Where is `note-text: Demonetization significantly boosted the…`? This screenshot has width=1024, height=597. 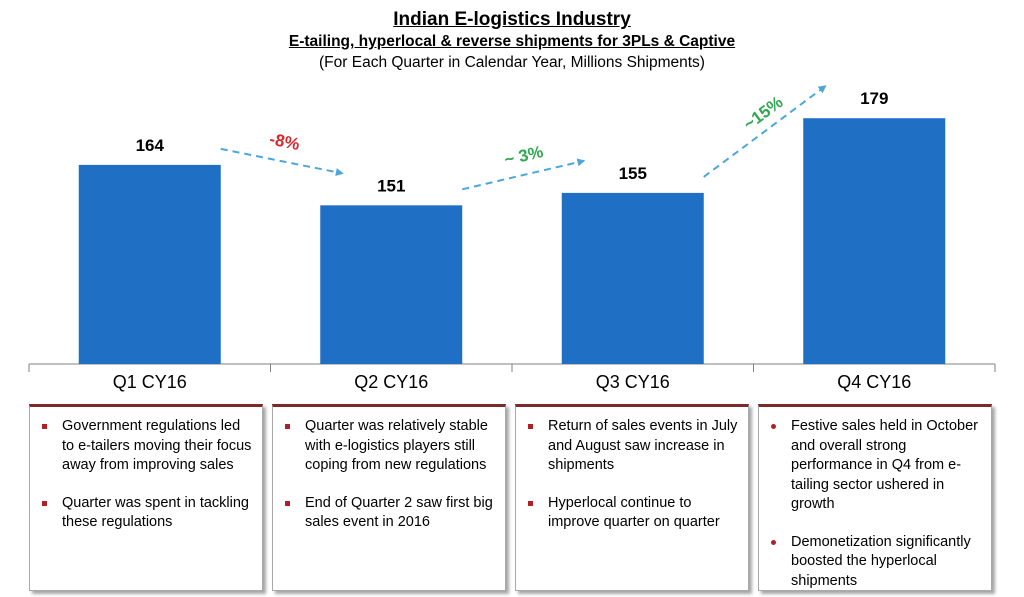
note-text: Demonetization significantly boosted the… is located at coordinates (881, 561).